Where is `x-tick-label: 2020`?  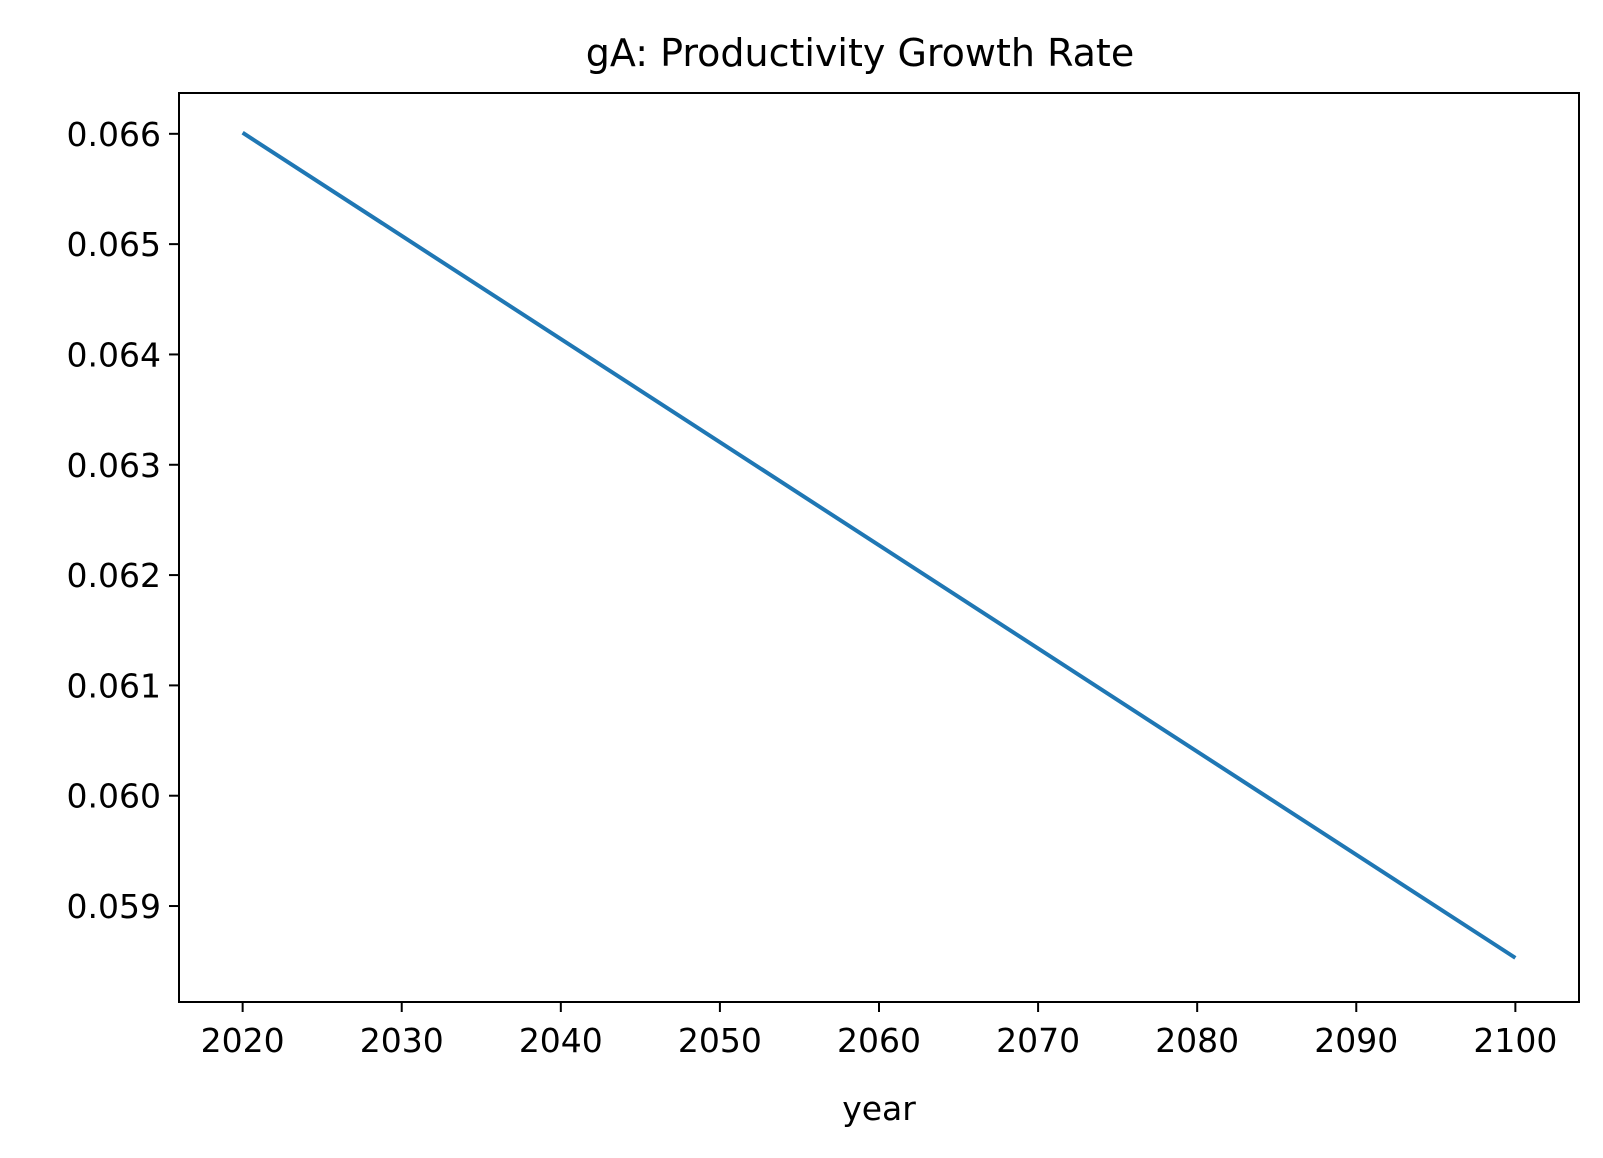
x-tick-label: 2020 is located at coordinates (243, 1040).